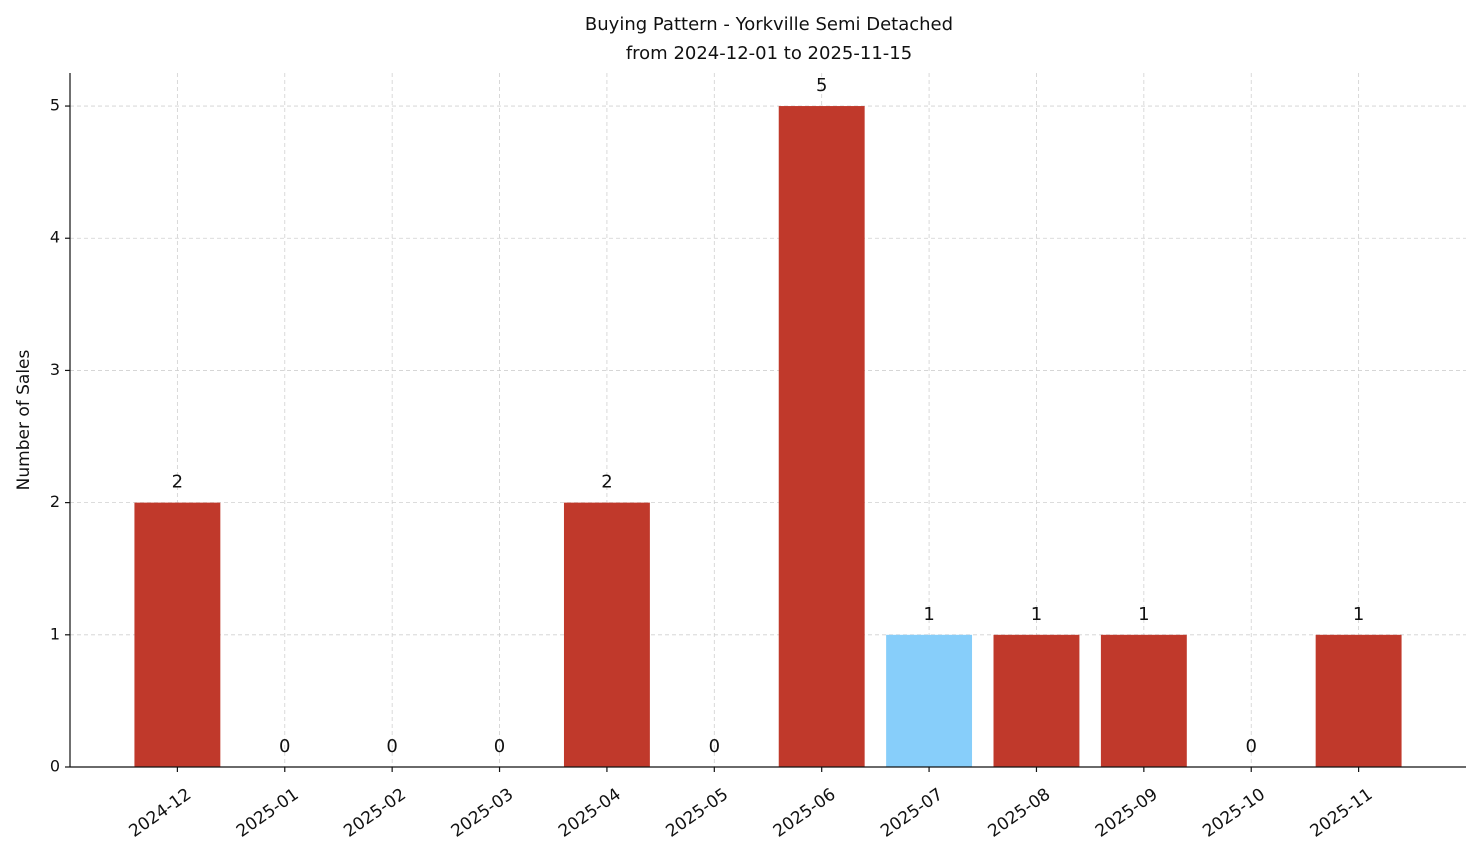 The image size is (1481, 863). What do you see at coordinates (1020, 813) in the screenshot?
I see `x-tick-label: 2025-08` at bounding box center [1020, 813].